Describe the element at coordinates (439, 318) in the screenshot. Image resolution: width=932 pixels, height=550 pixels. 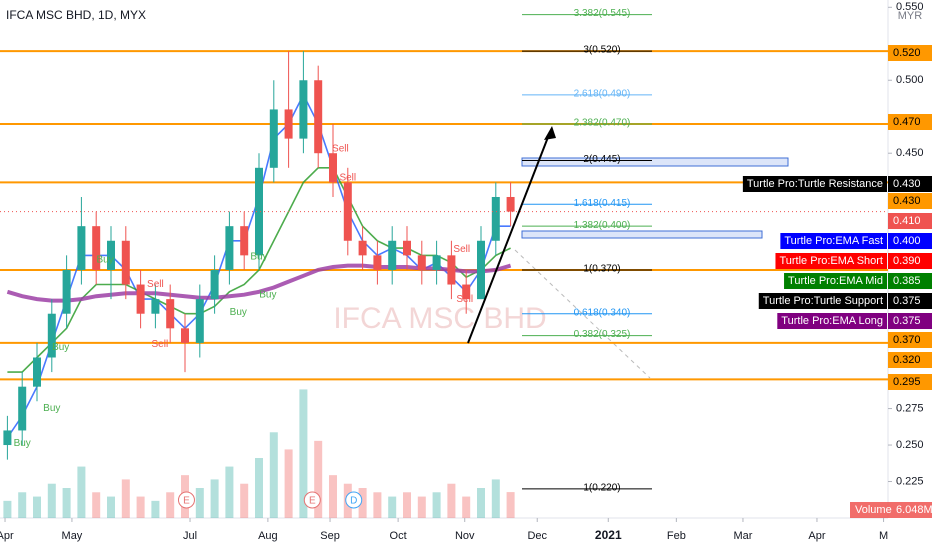
I see `watermark: IFCA MSC BHD` at that location.